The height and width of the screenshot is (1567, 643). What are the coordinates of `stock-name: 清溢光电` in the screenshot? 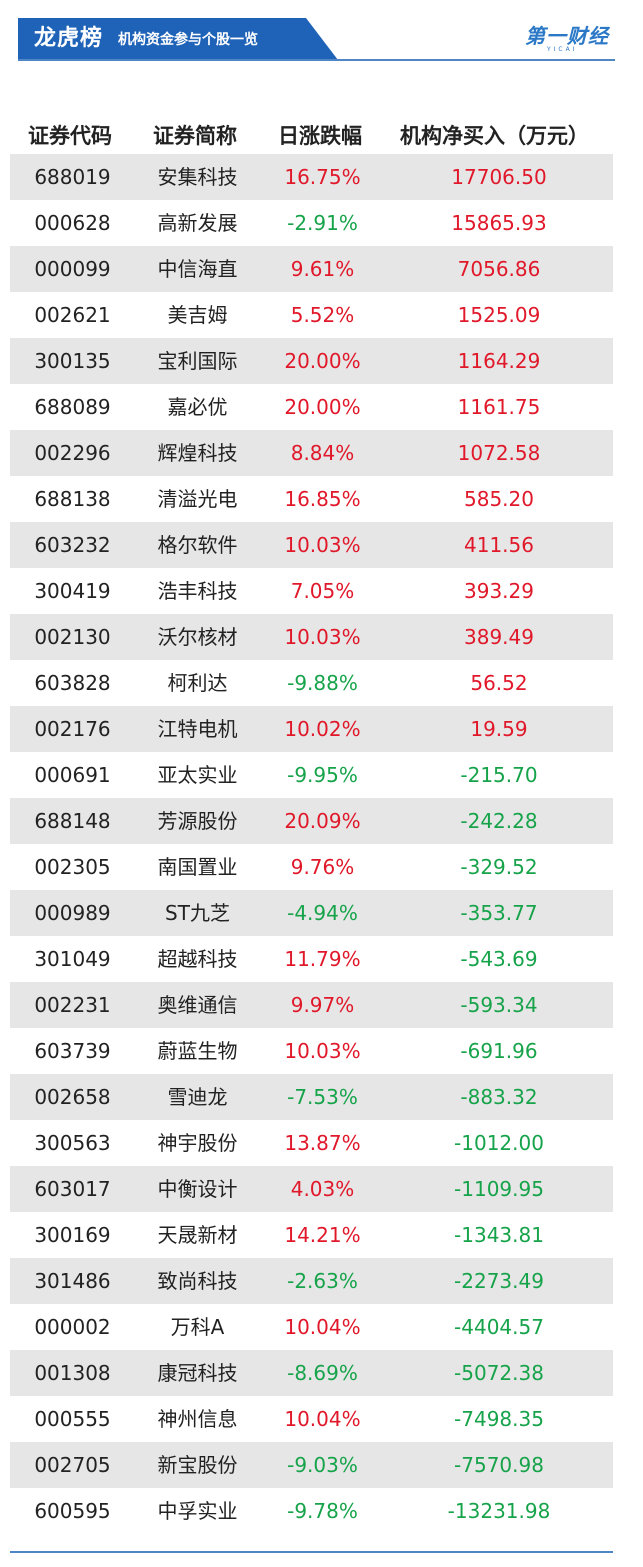 It's located at (197, 499).